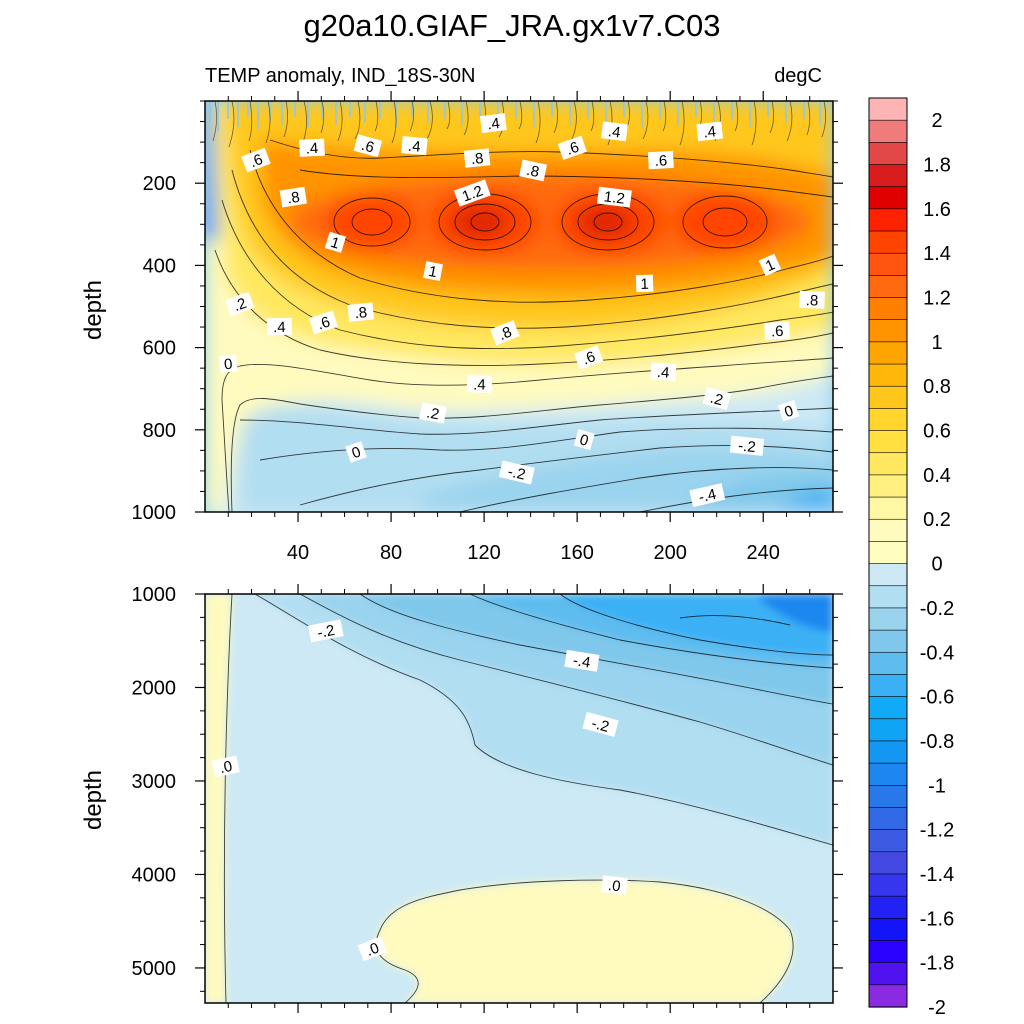 This screenshot has height=1024, width=1024. Describe the element at coordinates (937, 476) in the screenshot. I see `colorbar-label: 0.4` at that location.